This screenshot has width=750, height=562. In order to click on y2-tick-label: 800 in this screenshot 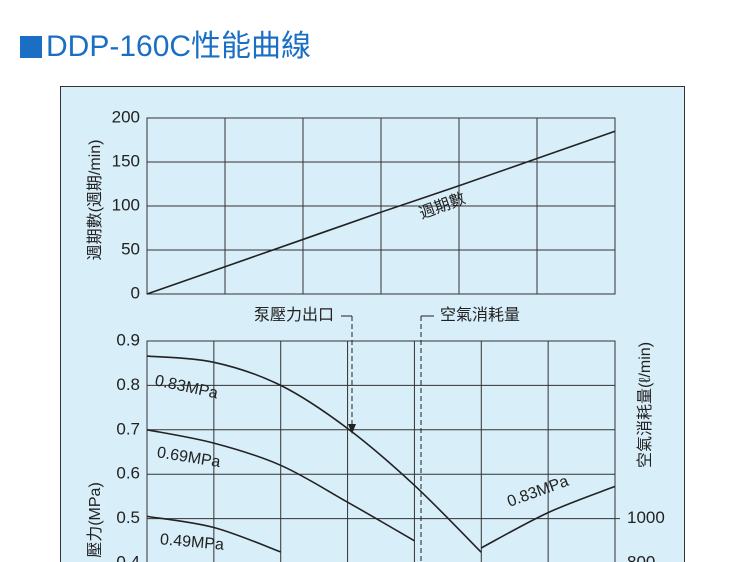, I will do `click(641, 557)`.